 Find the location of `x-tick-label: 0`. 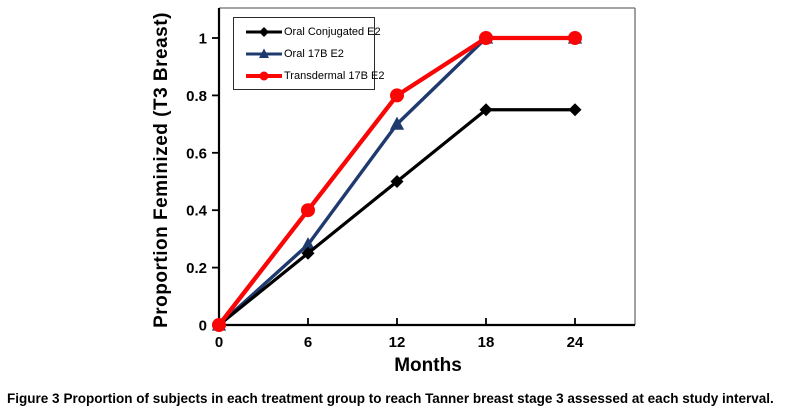

x-tick-label: 0 is located at coordinates (219, 342).